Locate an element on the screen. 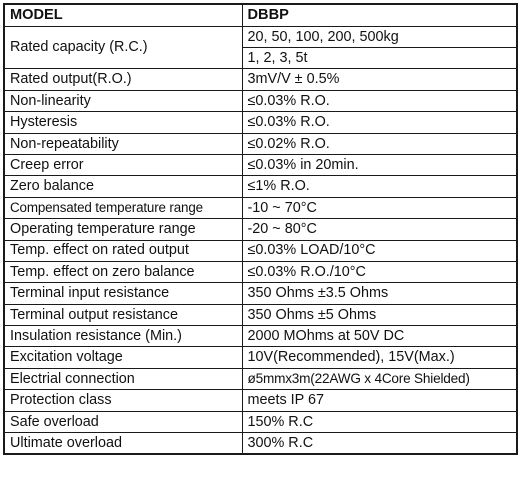 Image resolution: width=527 pixels, height=477 pixels. table-row: Creep error ≤0.03% in 20min. is located at coordinates (260, 165).